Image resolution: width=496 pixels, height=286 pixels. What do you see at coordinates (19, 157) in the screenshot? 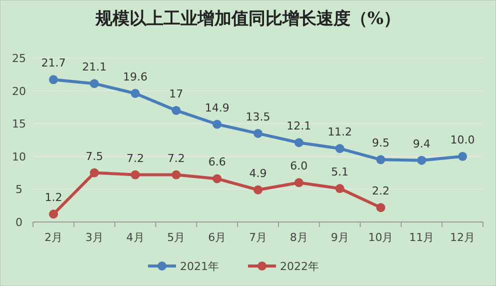
I see `y-tick-label: 10` at bounding box center [19, 157].